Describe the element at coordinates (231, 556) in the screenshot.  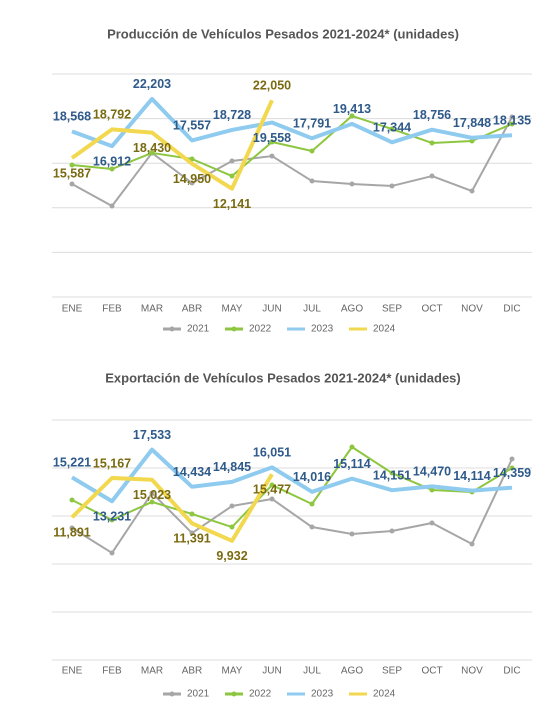
I see `data-label: 9,932` at that location.